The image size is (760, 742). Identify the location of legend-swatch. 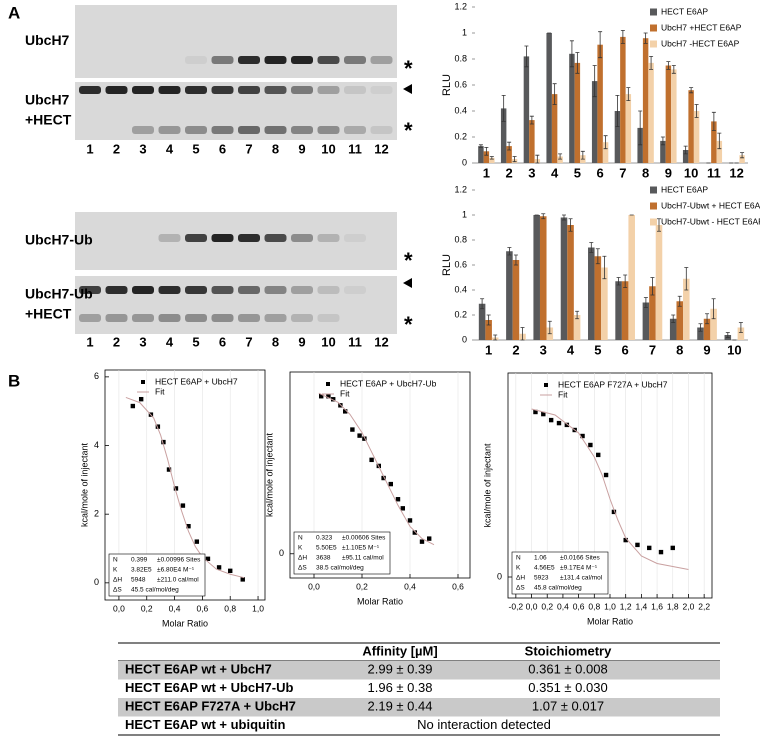
(653, 44).